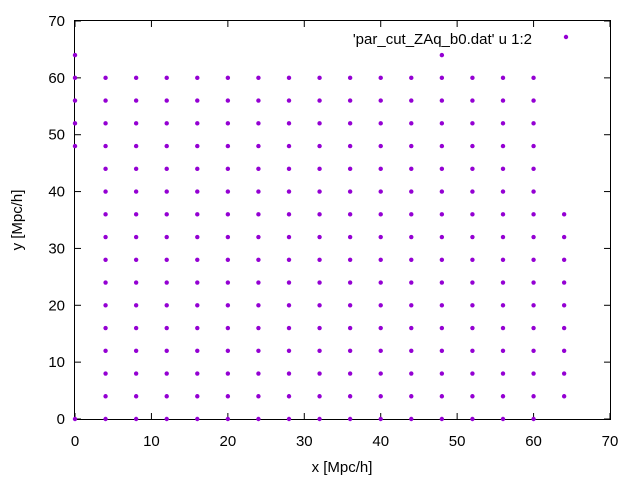 This screenshot has height=480, width=640. What do you see at coordinates (610, 441) in the screenshot?
I see `x-tick-label: 70` at bounding box center [610, 441].